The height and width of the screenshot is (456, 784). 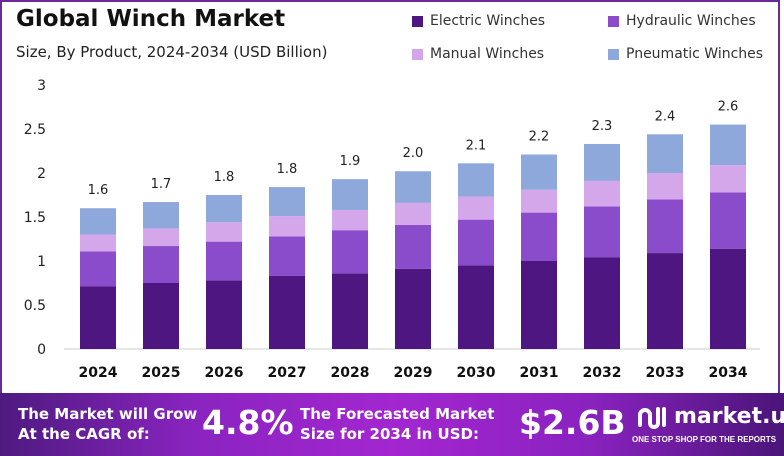 I want to click on legend-item-hydraulic: Hydraulic Winches, so click(x=682, y=21).